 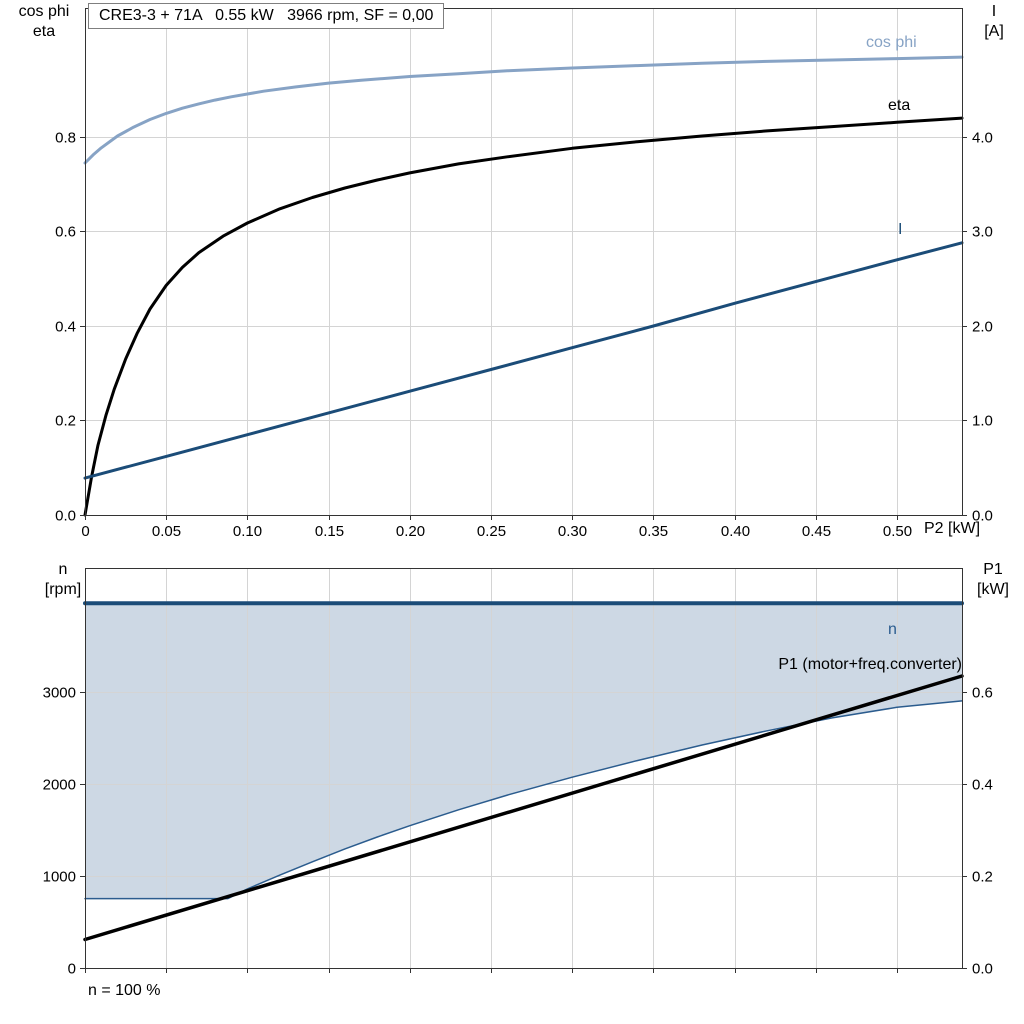 I want to click on left-axis-title-line2: eta, so click(x=44, y=31).